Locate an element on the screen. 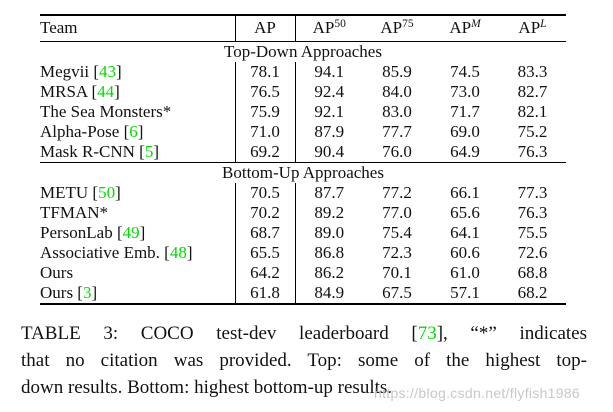 This screenshot has width=613, height=412. section-title: Bottom-Up Approaches is located at coordinates (303, 172).